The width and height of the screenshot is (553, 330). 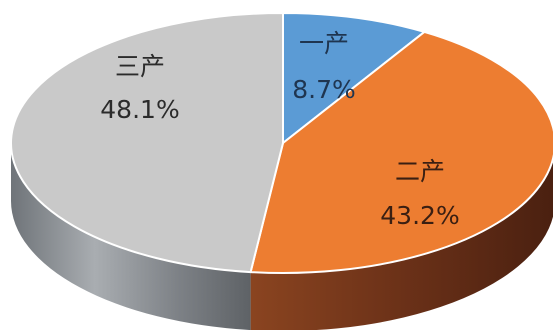 I want to click on slice-value-1: 43.2%, so click(x=419, y=215).